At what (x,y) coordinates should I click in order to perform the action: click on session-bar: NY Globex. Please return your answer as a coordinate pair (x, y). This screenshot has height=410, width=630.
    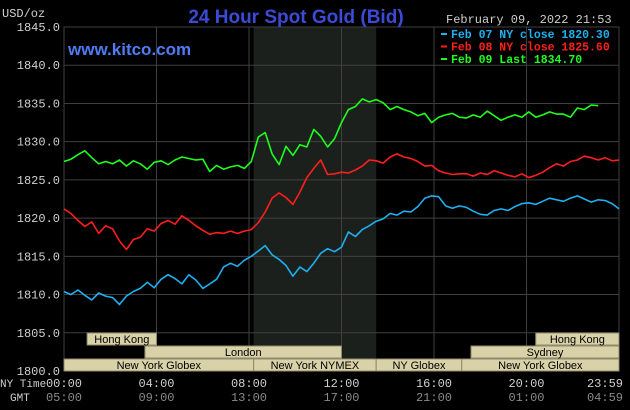
    Looking at the image, I should click on (419, 365).